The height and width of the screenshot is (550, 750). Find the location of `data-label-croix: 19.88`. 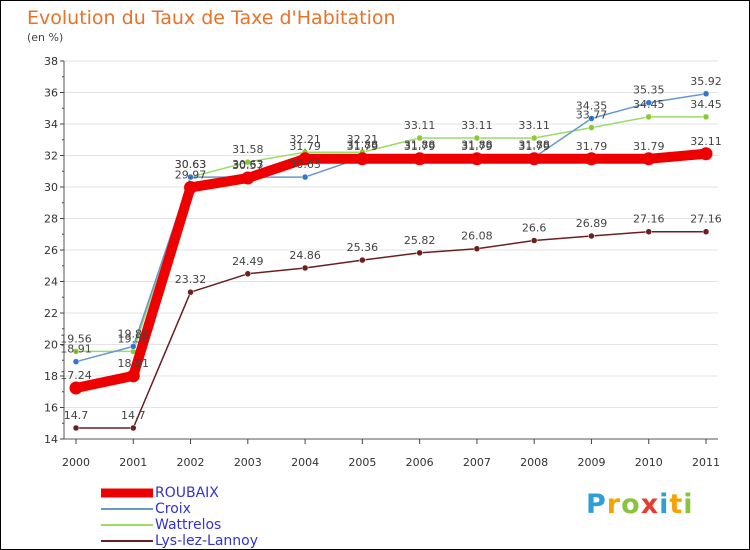

data-label-croix: 19.88 is located at coordinates (134, 333).